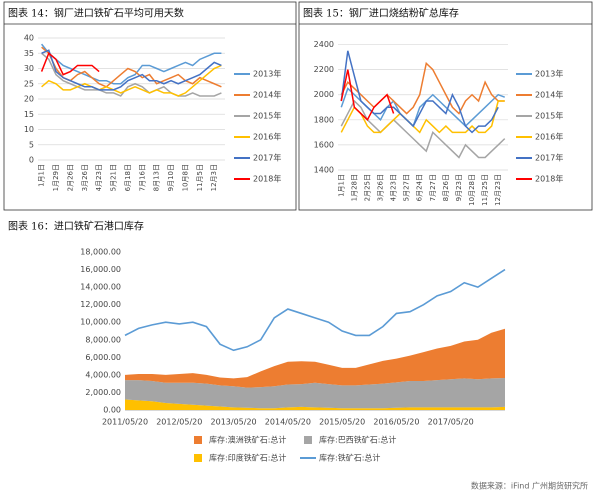  Describe the element at coordinates (459, 187) in the screenshot. I see `x-tick-label: 9月23日` at that location.